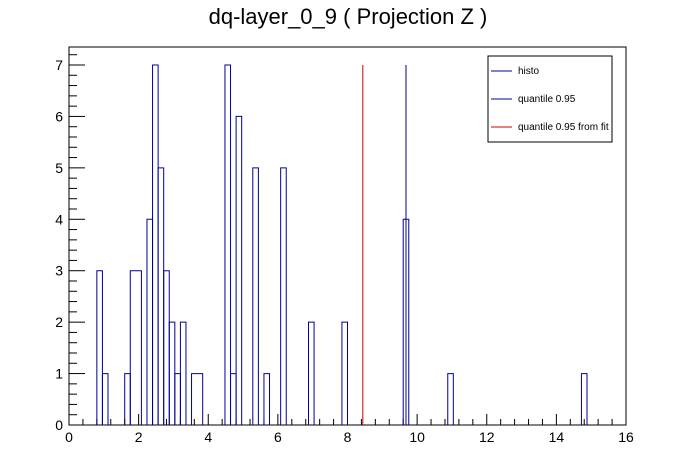 The height and width of the screenshot is (472, 696). Describe the element at coordinates (557, 437) in the screenshot. I see `x-tick-label: 14` at that location.